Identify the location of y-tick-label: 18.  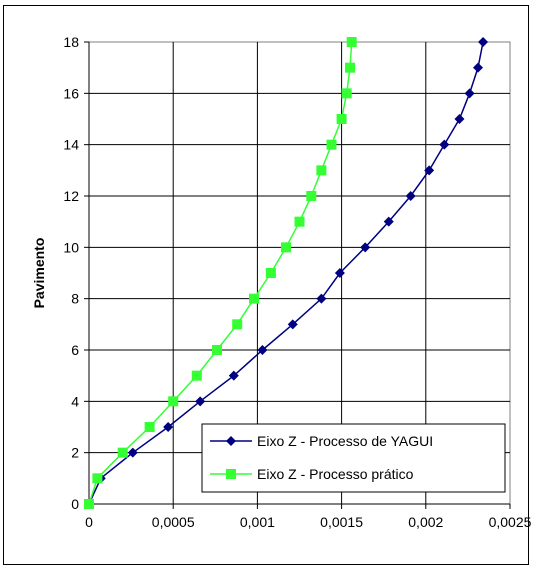
(71, 42).